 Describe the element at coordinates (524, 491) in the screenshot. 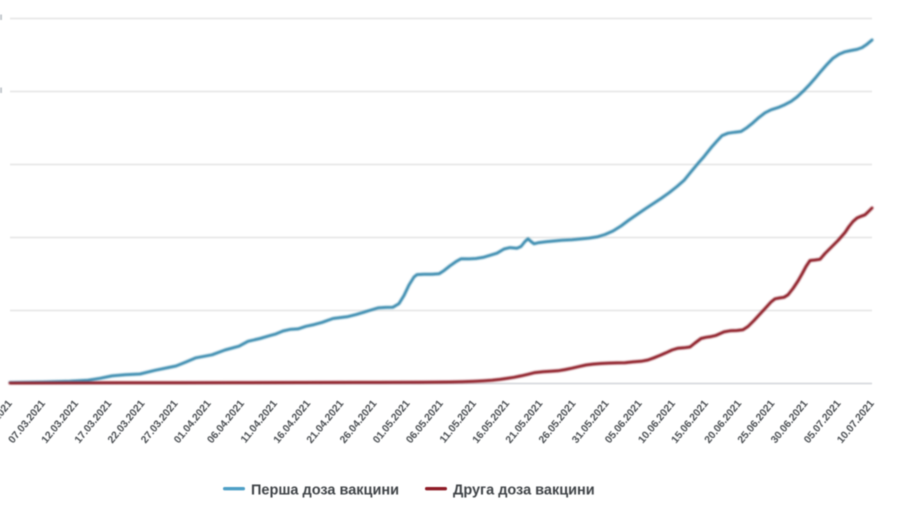

I see `svg-text: Друга доза вакцини` at that location.